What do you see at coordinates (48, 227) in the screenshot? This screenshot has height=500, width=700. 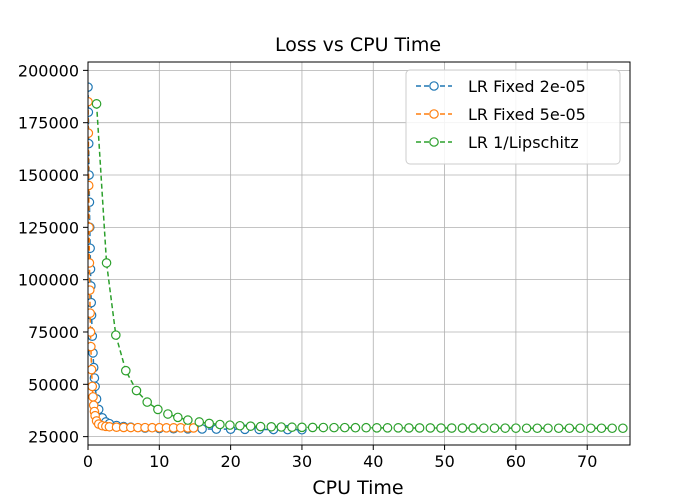 I see `y-tick-label: 125000` at bounding box center [48, 227].